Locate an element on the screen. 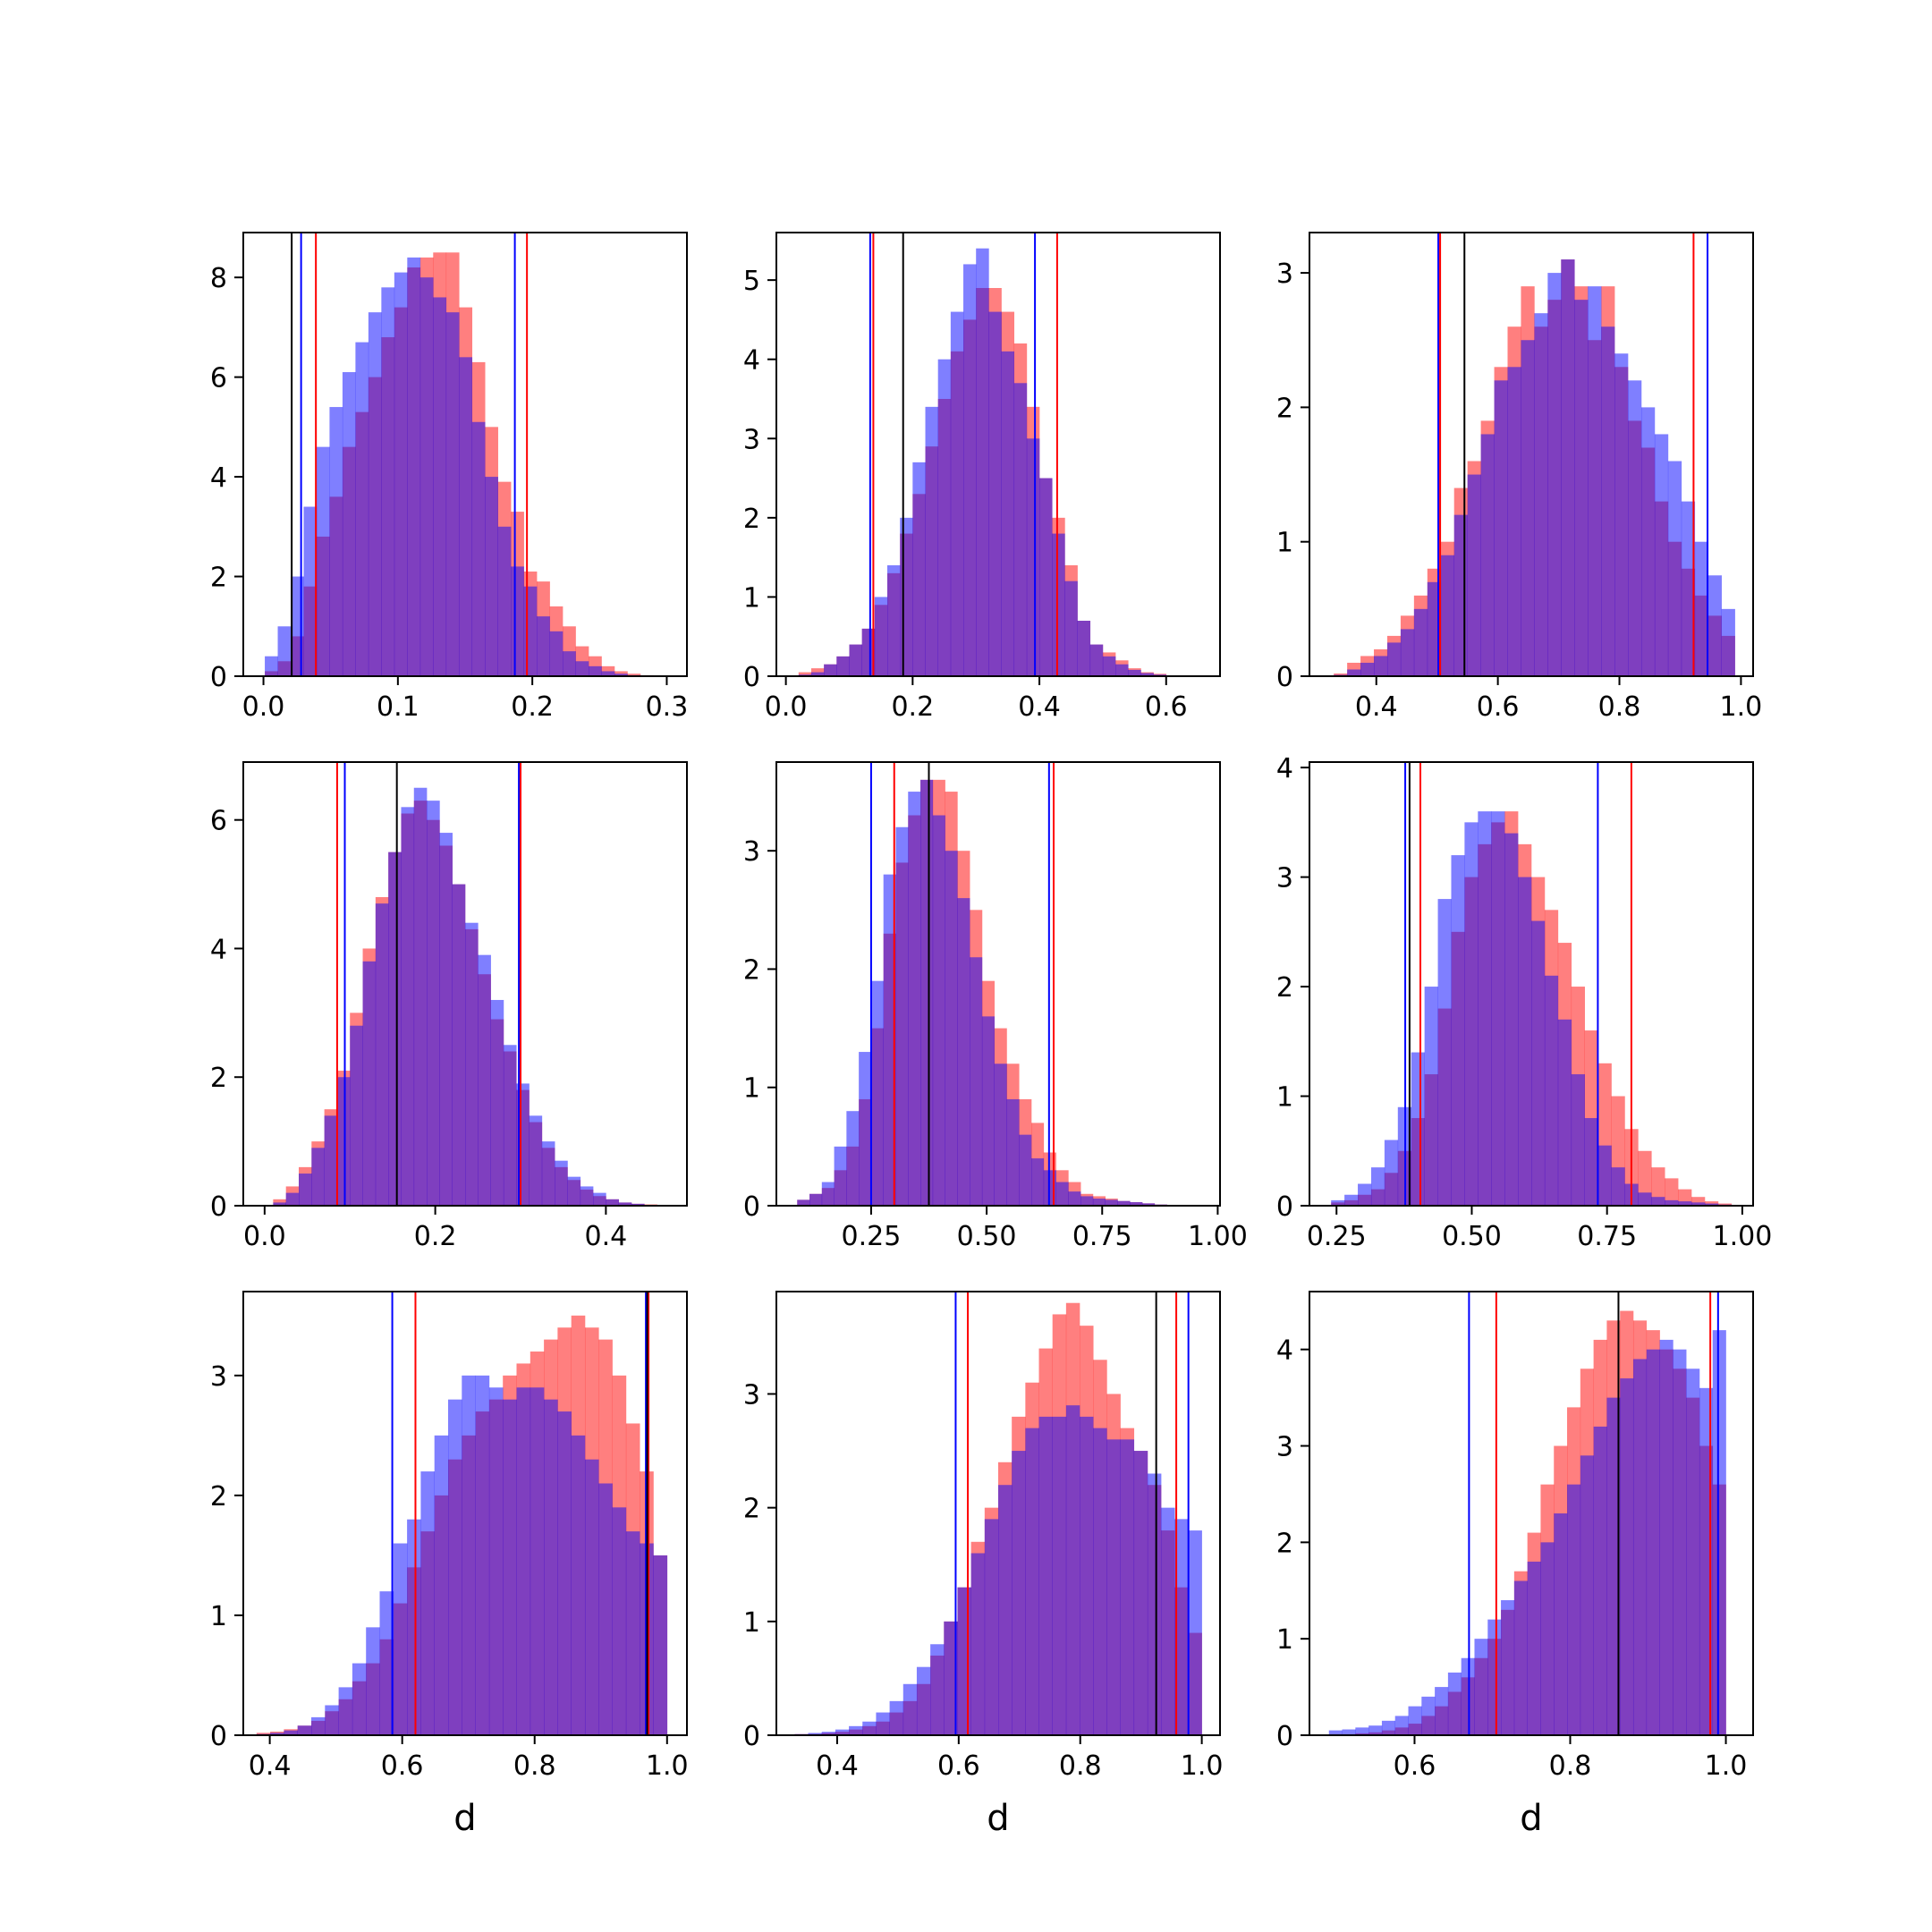  y-tick-label: 1 is located at coordinates (751, 1089).